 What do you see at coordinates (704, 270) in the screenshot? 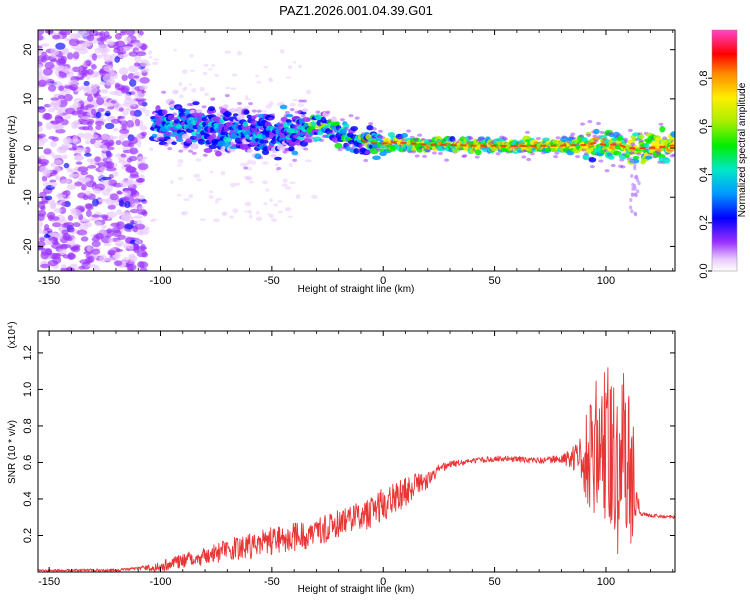
I see `colorbar-tick-label: 0.0` at bounding box center [704, 270].